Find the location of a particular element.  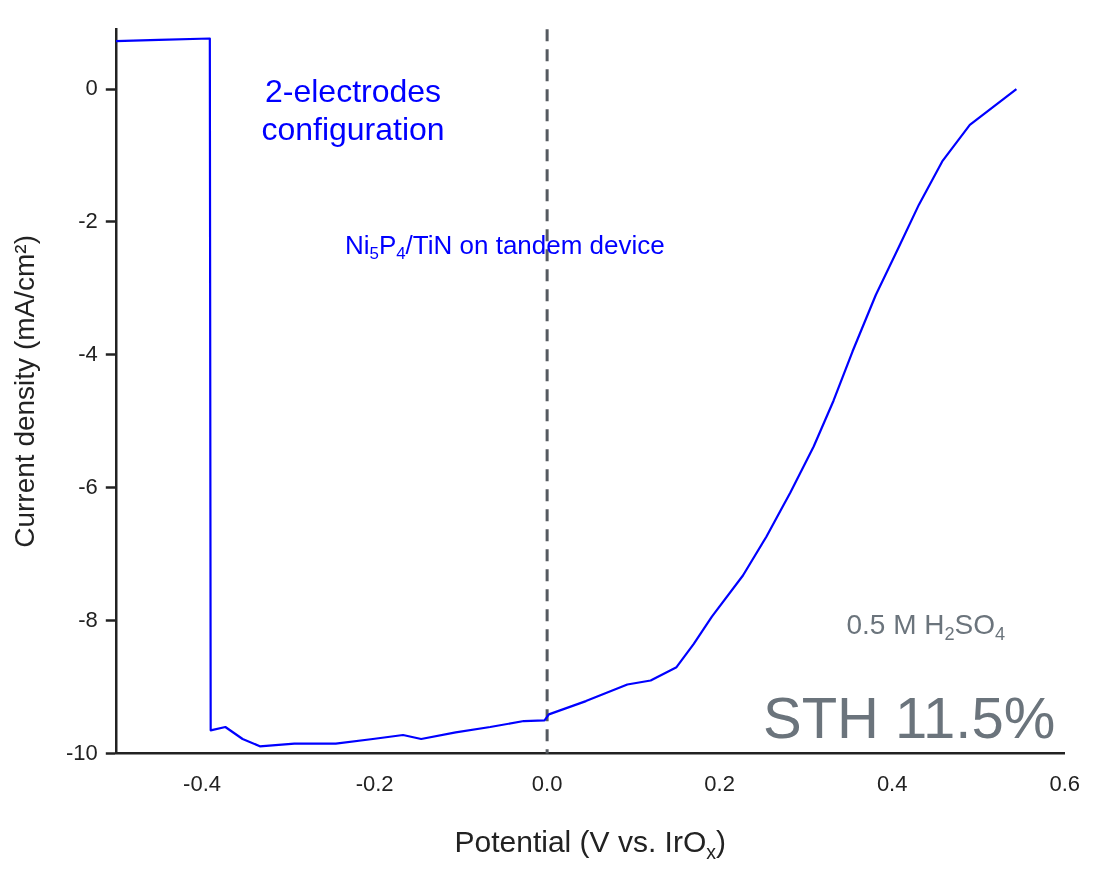

x-tick-label: 0.4 is located at coordinates (892, 783).